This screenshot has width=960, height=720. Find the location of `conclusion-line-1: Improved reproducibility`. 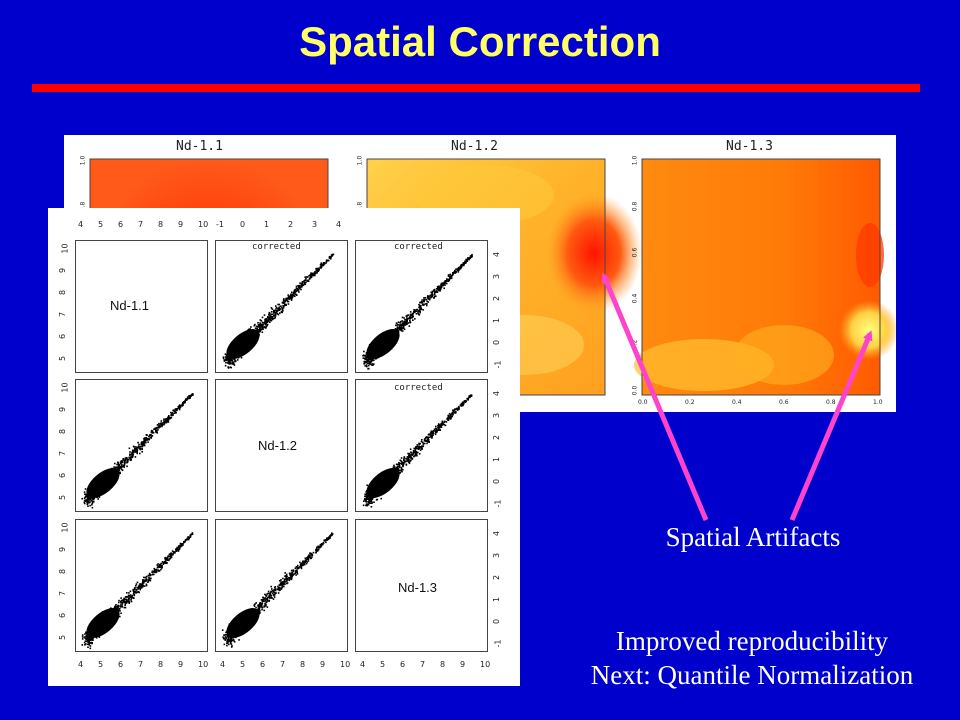

conclusion-line-1: Improved reproducibility is located at coordinates (752, 641).